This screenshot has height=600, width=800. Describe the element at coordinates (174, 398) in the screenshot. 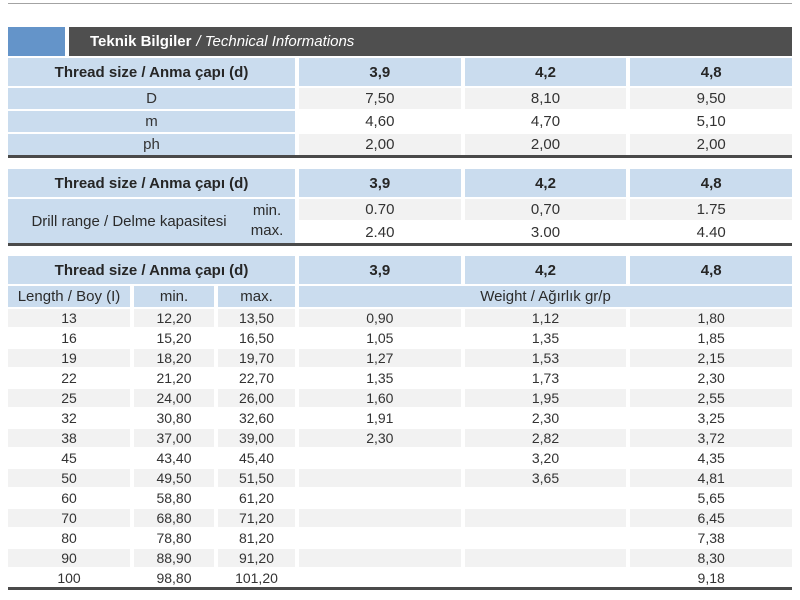

I see `min-cell: 24,00` at that location.